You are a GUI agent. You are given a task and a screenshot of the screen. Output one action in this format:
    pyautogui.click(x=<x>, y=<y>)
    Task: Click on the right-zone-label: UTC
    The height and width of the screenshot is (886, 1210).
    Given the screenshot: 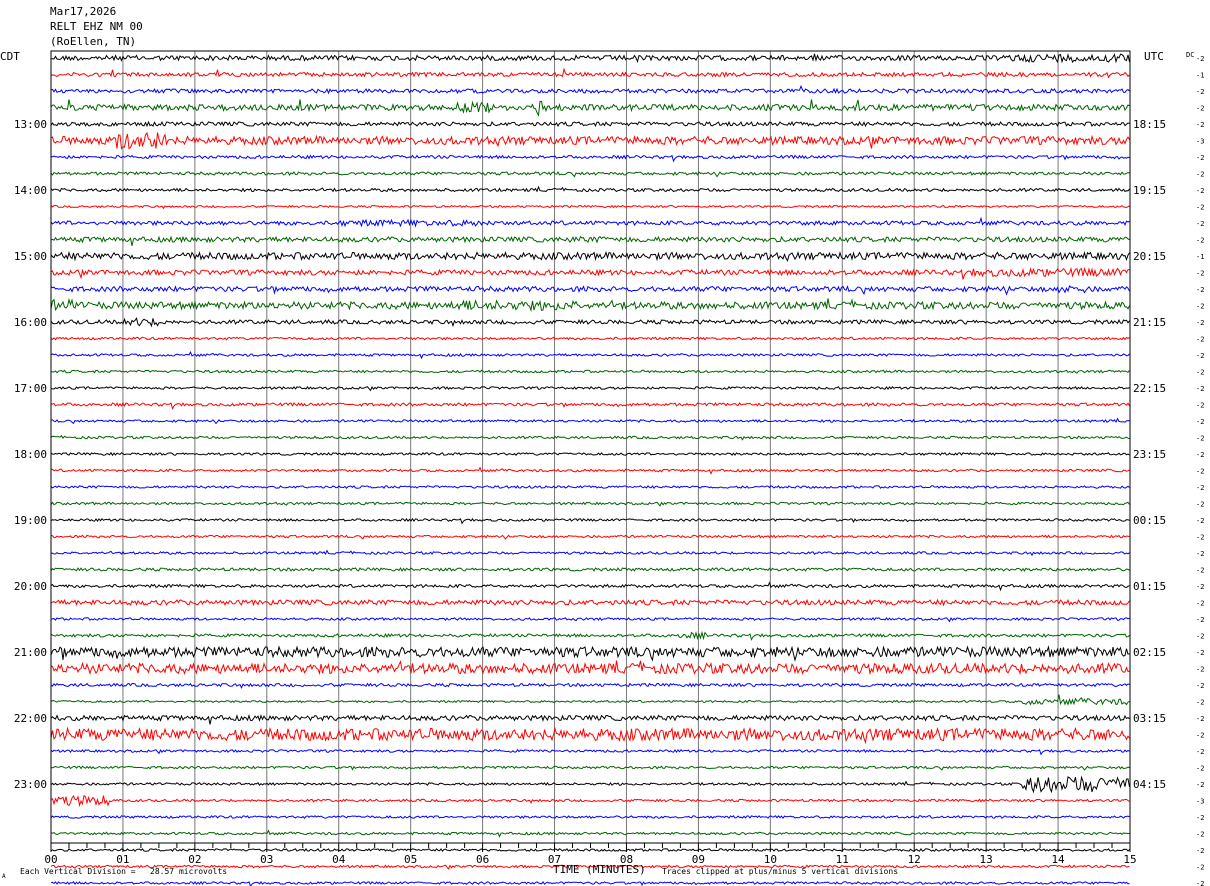 What is the action you would take?
    pyautogui.click(x=1154, y=56)
    